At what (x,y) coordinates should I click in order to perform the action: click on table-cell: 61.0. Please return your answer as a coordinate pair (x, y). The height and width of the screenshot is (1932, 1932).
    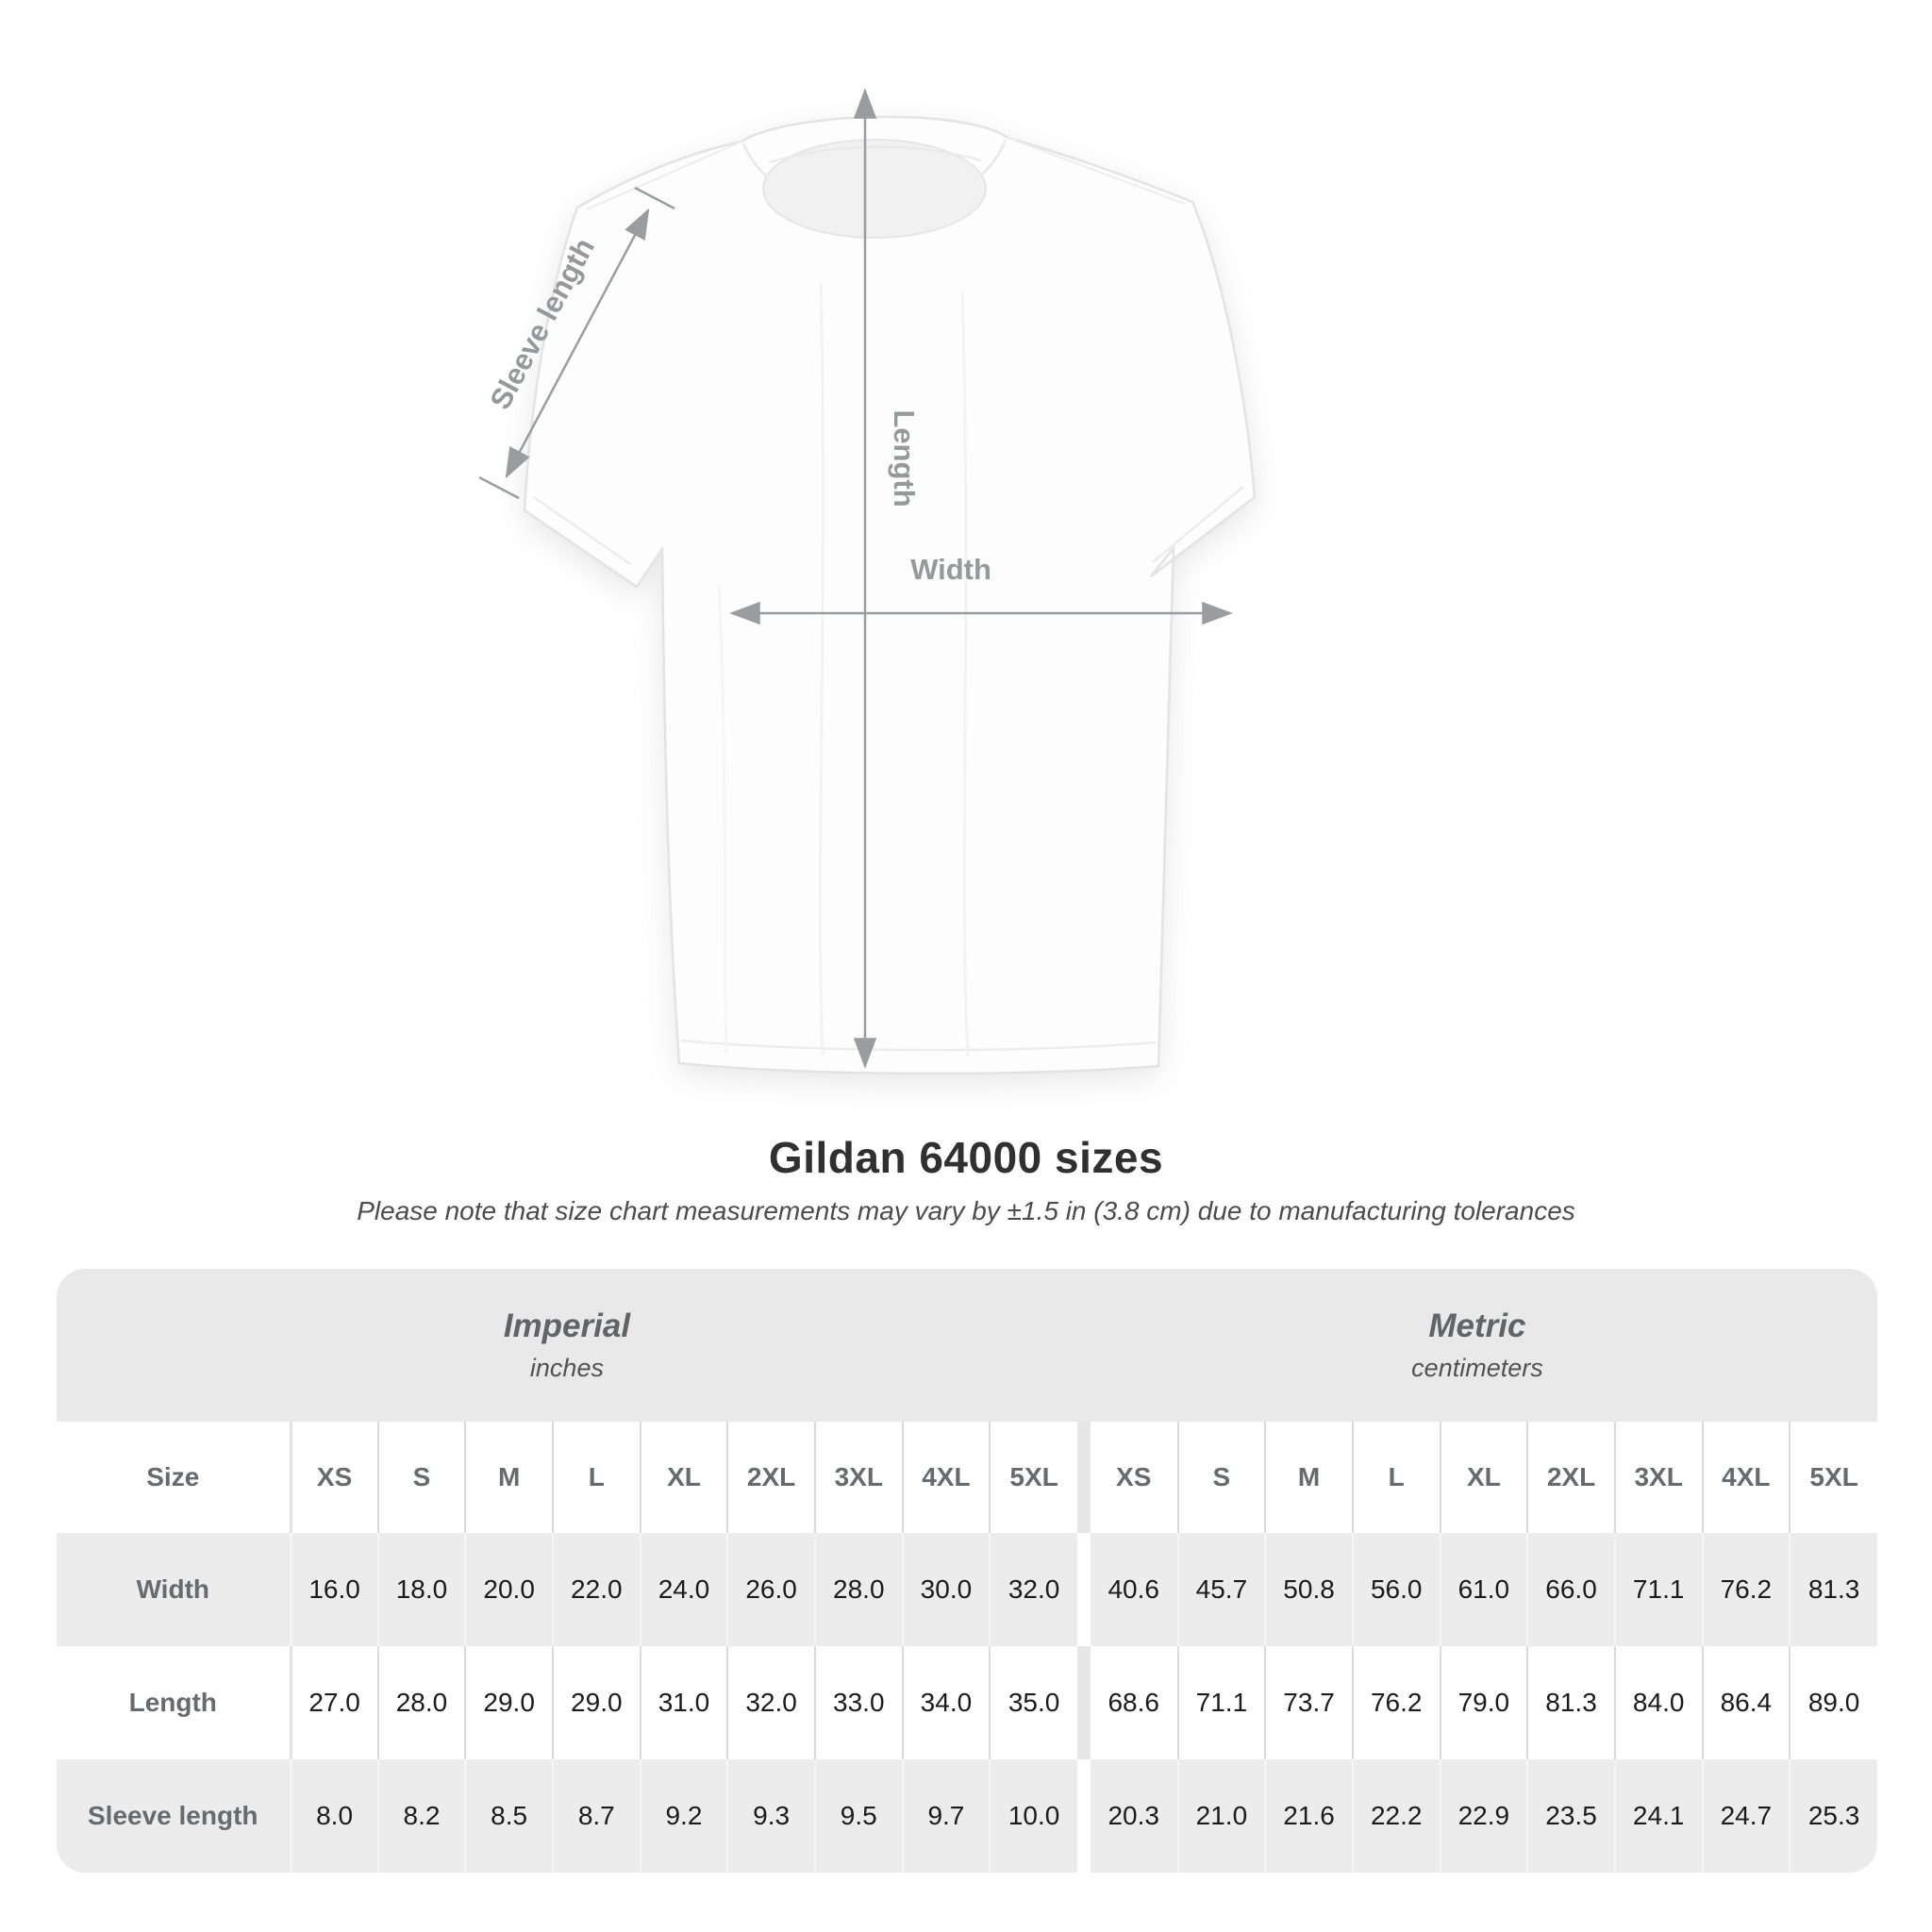
    Looking at the image, I should click on (1483, 1589).